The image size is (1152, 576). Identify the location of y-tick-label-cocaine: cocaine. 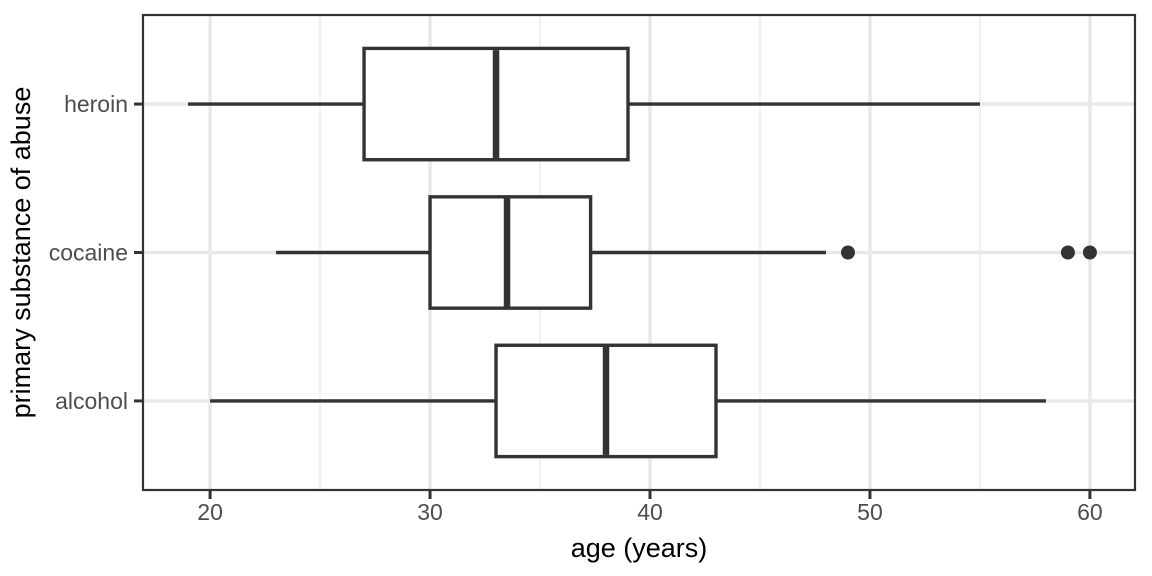
(88, 253).